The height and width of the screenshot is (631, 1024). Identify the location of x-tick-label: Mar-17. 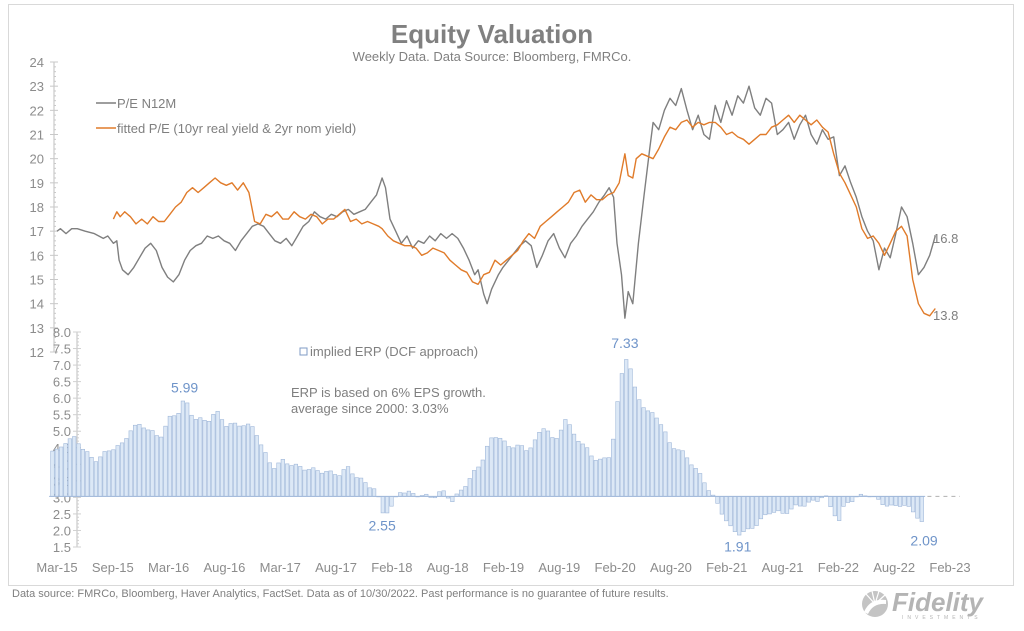
(280, 567).